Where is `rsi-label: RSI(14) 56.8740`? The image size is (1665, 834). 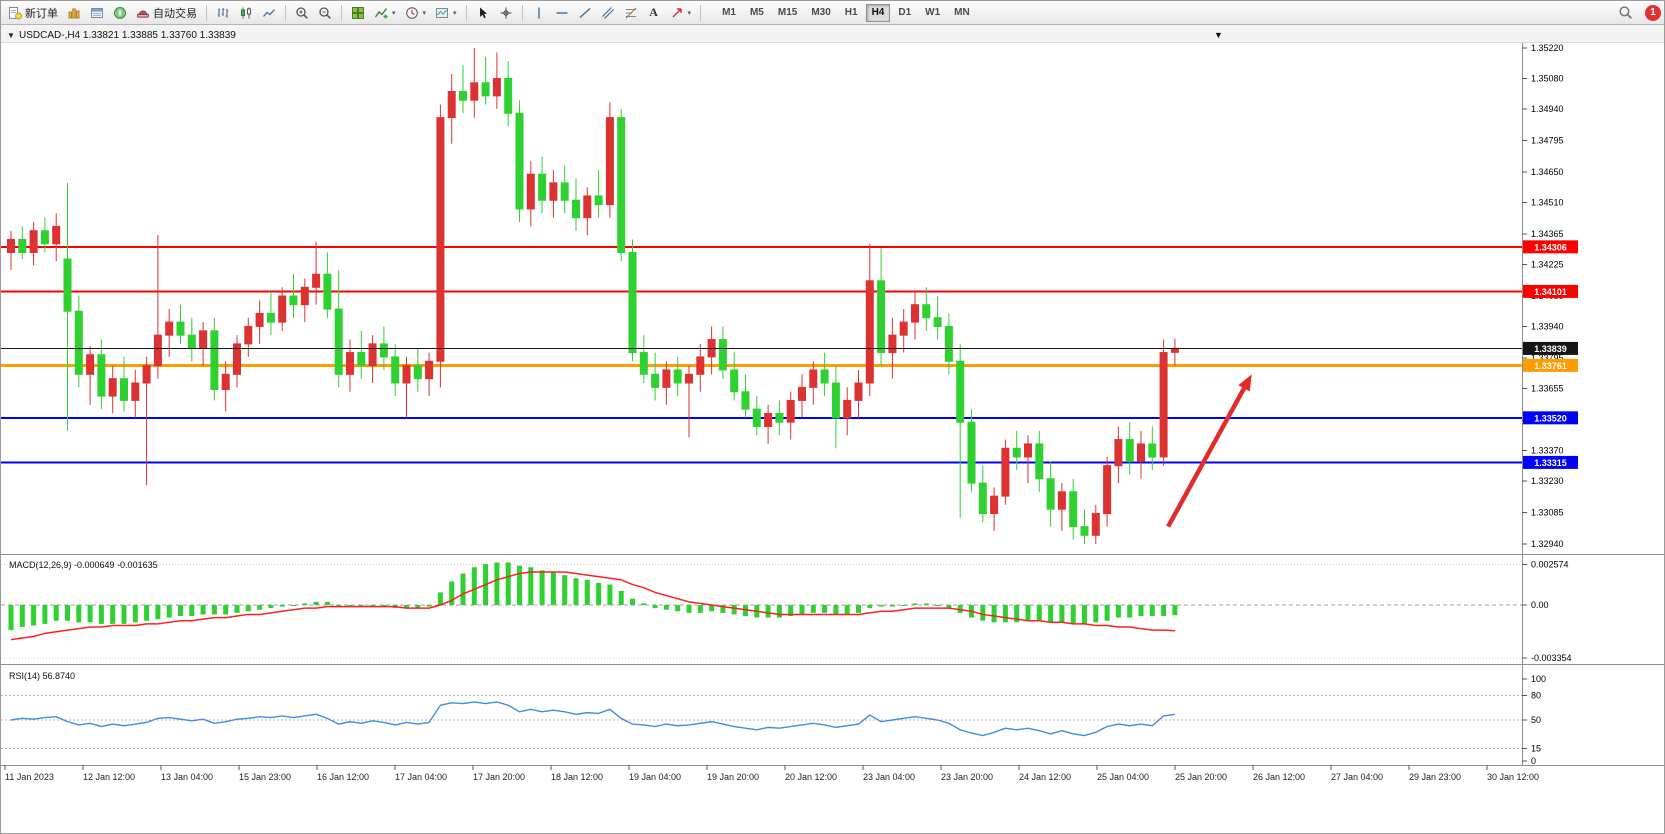 rsi-label: RSI(14) 56.8740 is located at coordinates (42, 676).